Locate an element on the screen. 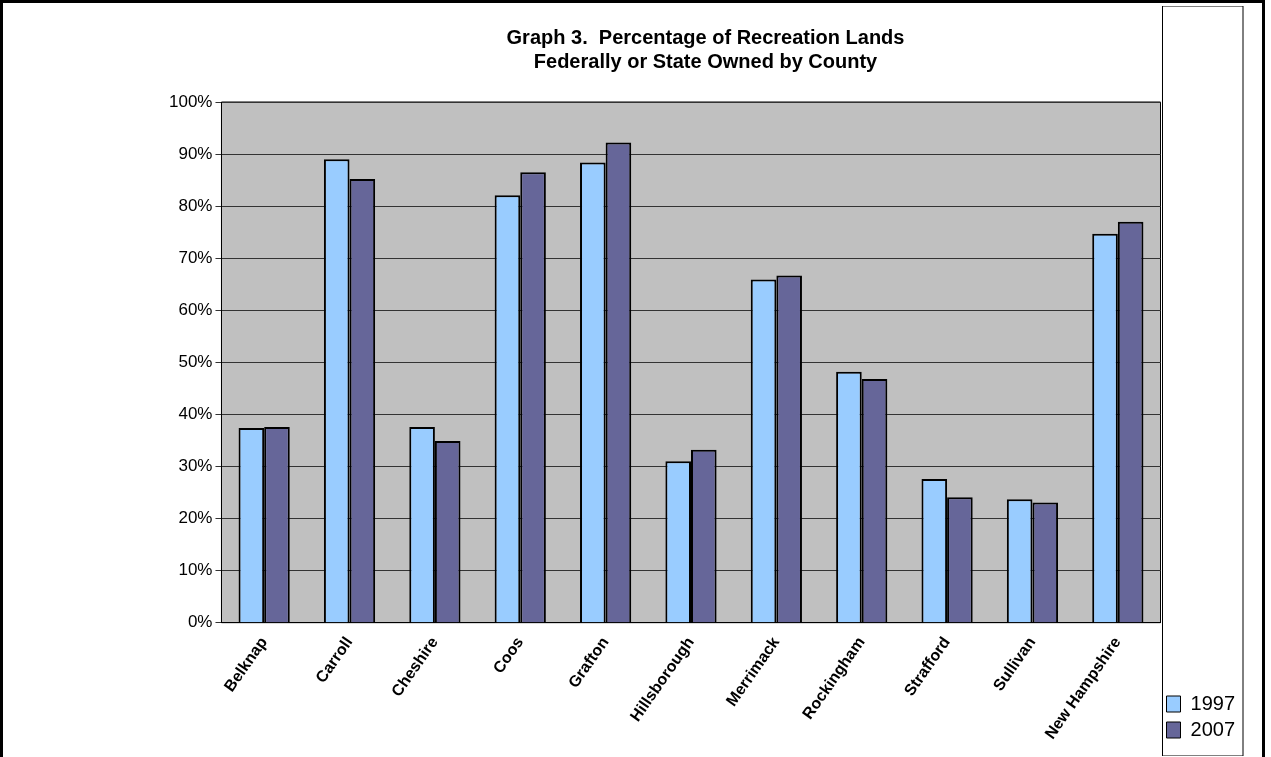 The image size is (1271, 757). y-tick-label: 80% is located at coordinates (195, 205).